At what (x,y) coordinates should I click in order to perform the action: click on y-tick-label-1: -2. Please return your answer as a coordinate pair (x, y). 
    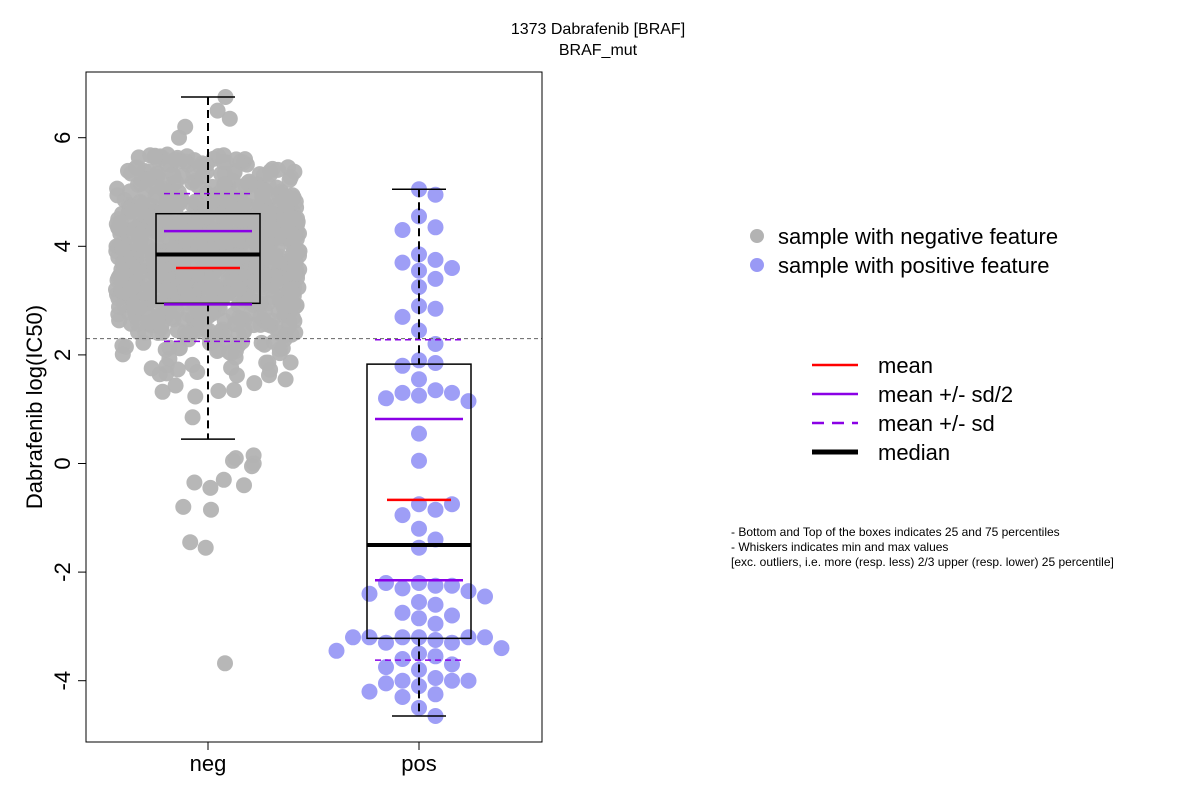
    Looking at the image, I should click on (62, 572).